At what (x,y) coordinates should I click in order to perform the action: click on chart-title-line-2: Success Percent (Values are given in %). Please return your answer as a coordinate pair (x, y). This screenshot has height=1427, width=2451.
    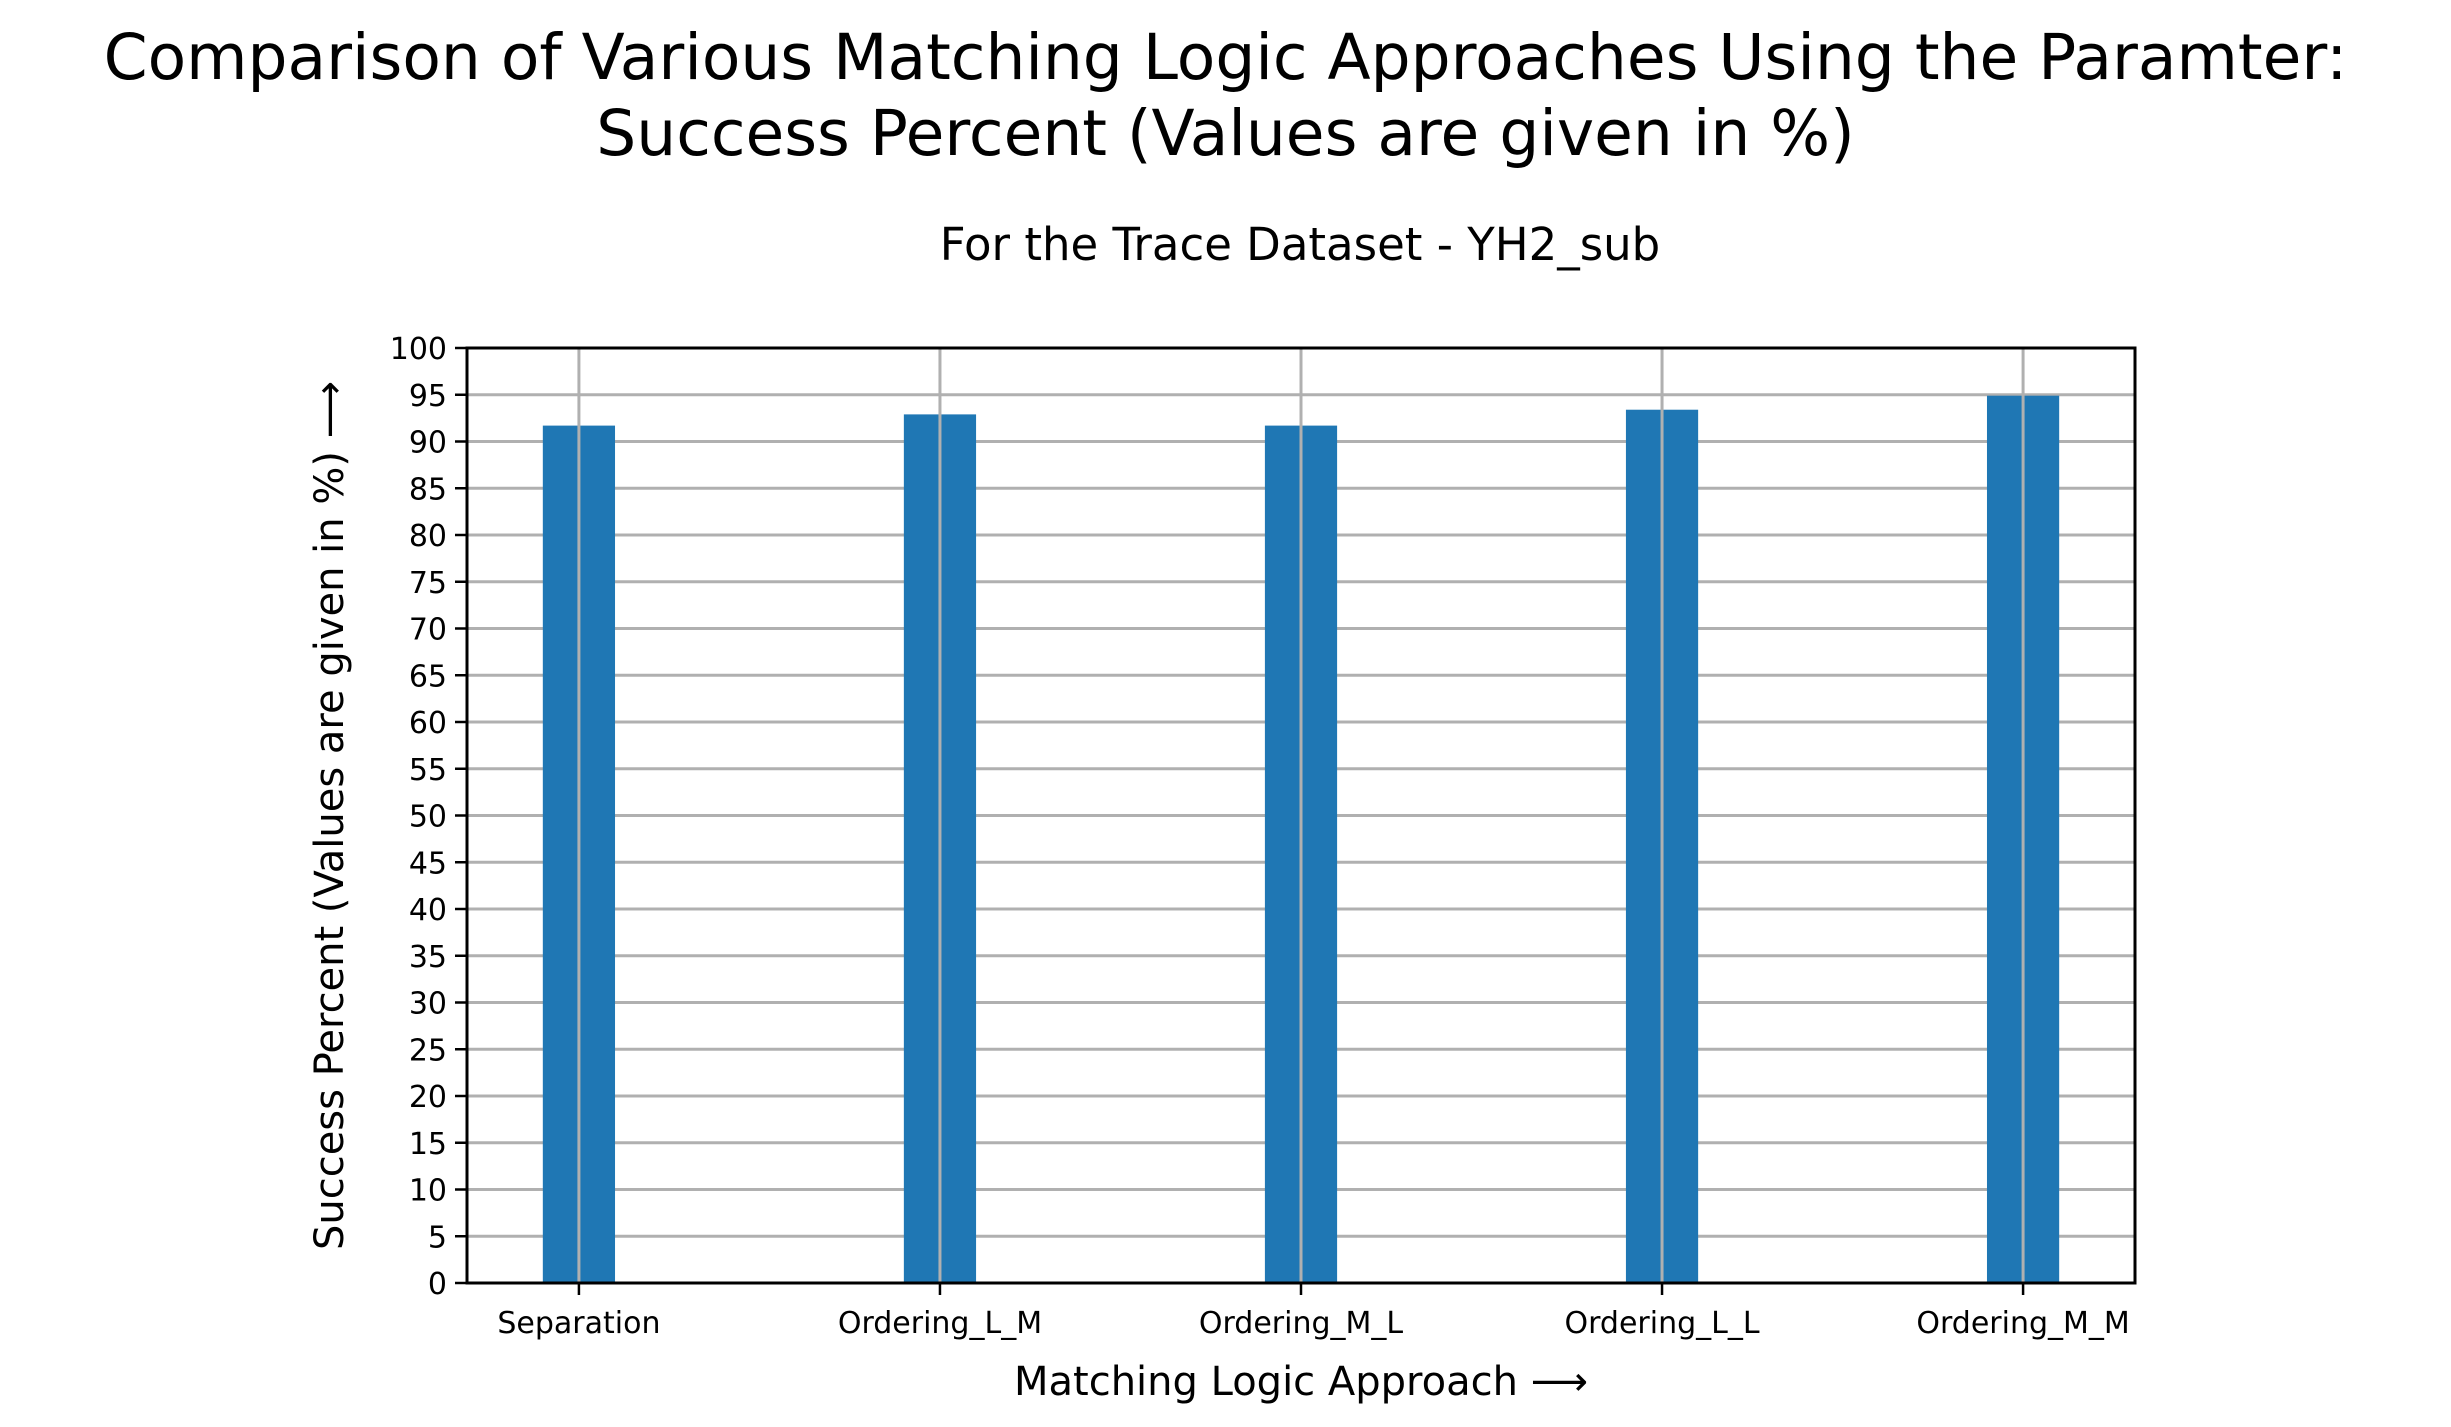
    Looking at the image, I should click on (1225, 133).